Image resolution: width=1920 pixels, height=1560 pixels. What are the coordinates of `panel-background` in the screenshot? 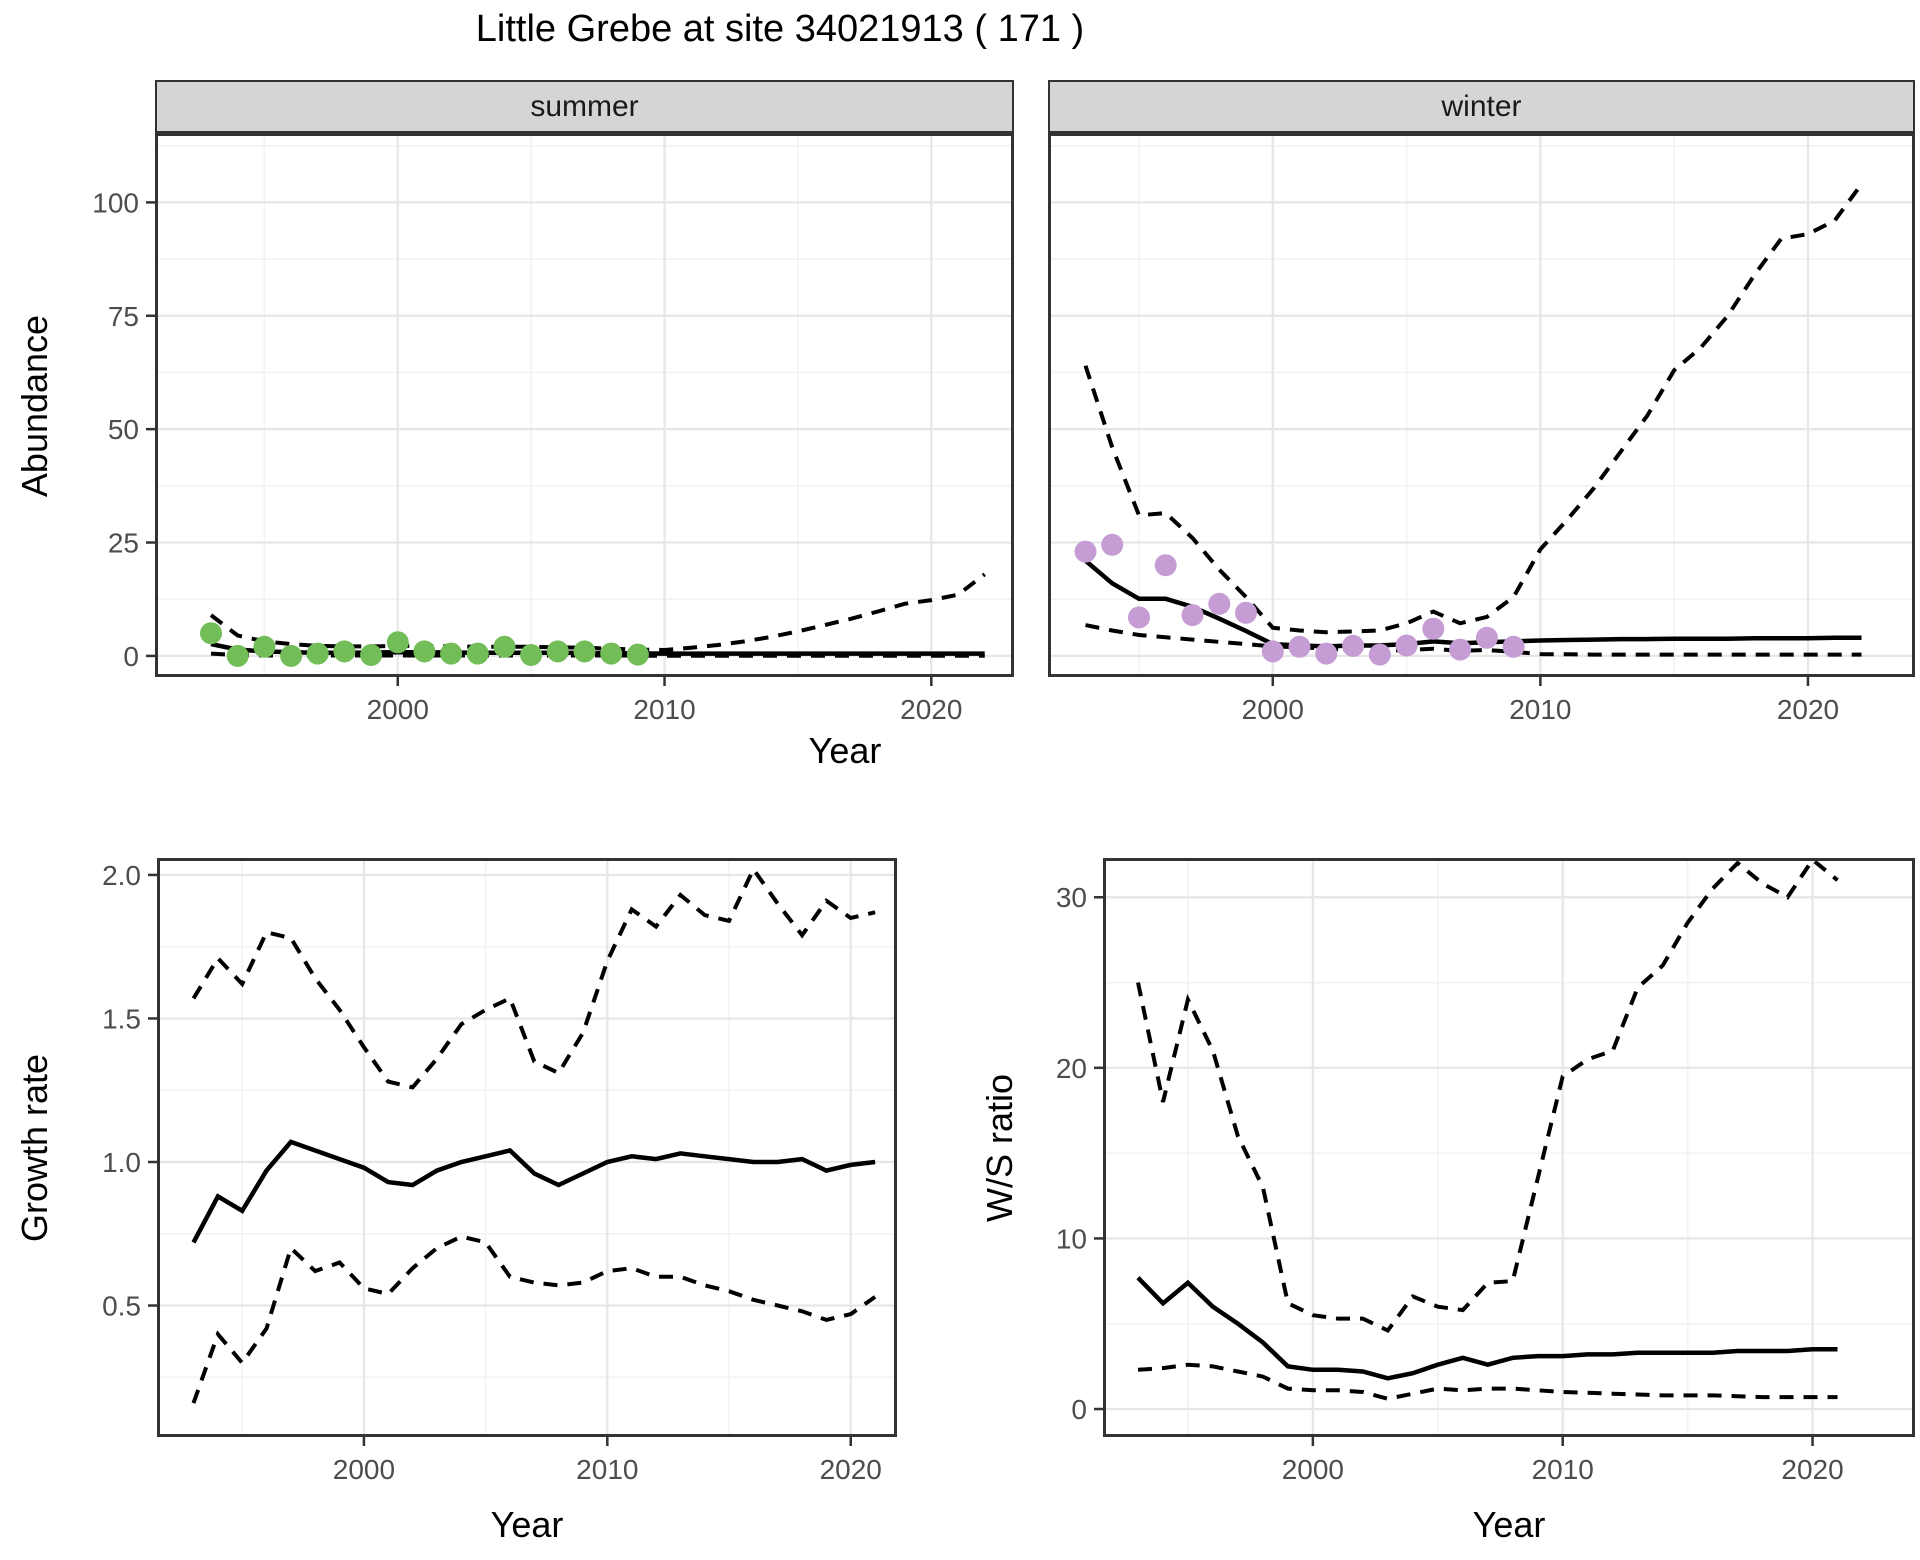 It's located at (527, 1147).